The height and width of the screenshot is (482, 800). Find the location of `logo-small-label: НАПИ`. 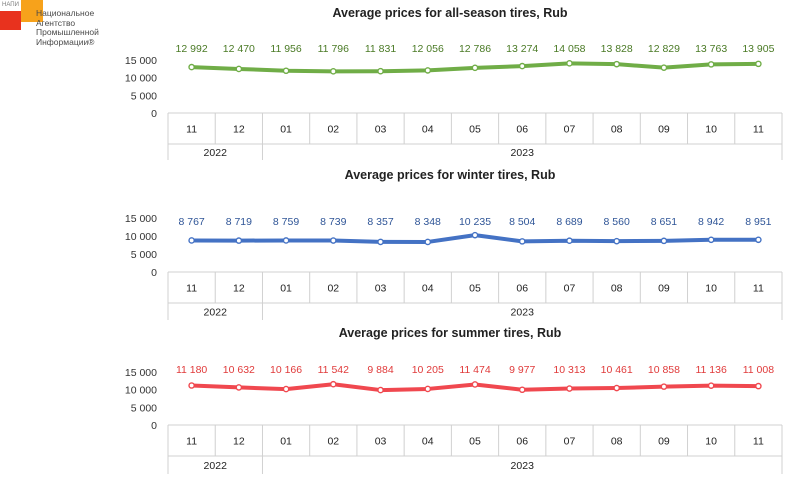

logo-small-label: НАПИ is located at coordinates (10, 5).